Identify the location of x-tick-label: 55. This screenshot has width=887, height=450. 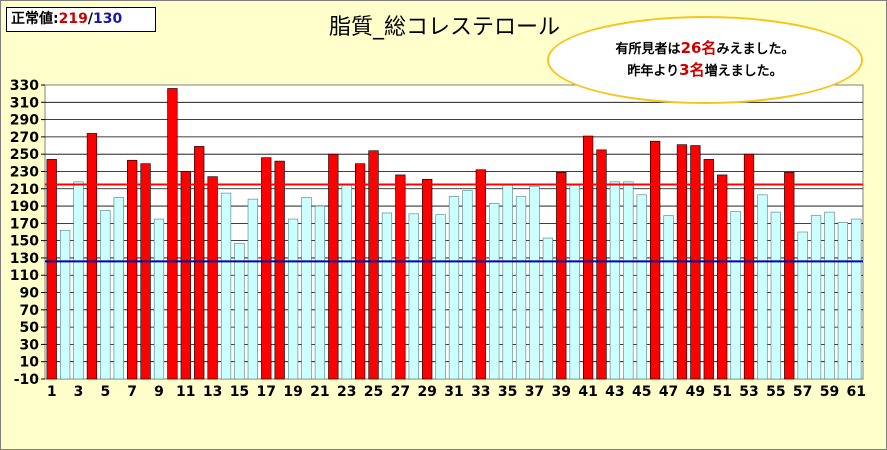
(775, 392).